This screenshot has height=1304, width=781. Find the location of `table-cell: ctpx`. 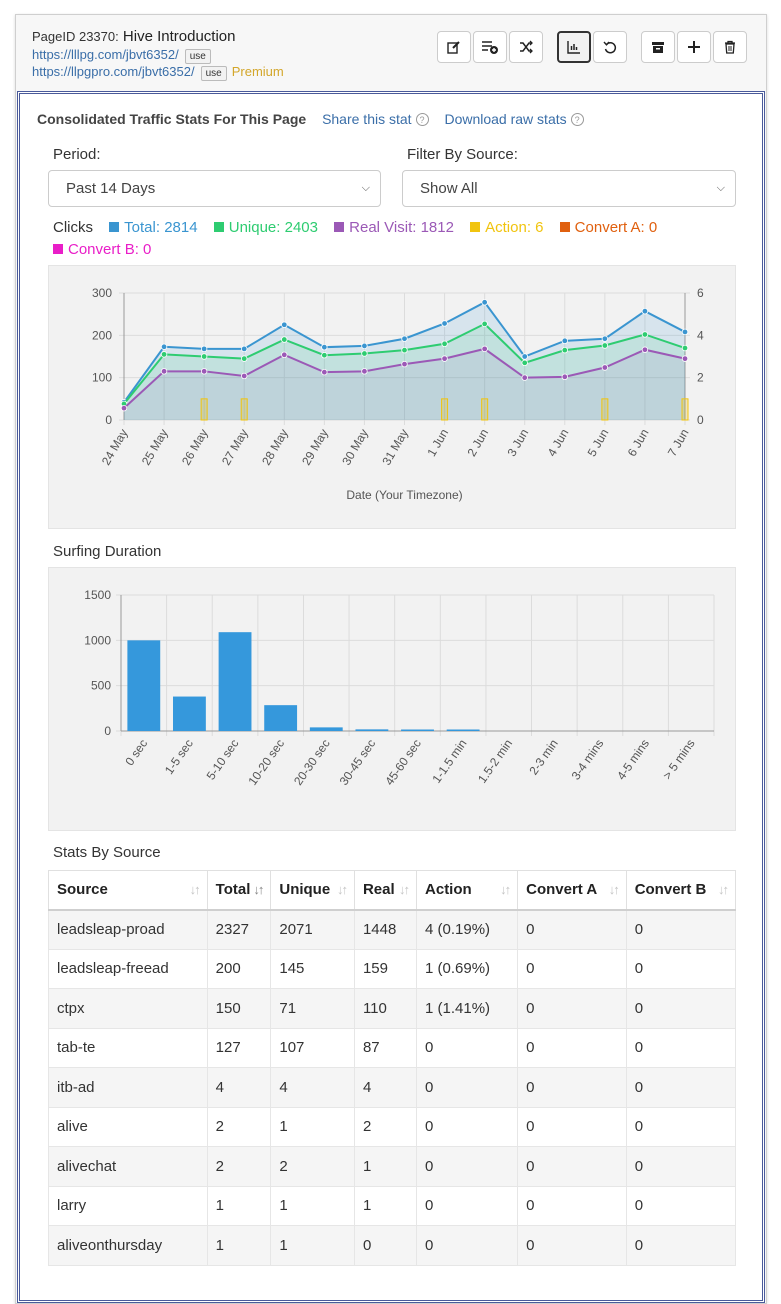

table-cell: ctpx is located at coordinates (128, 1008).